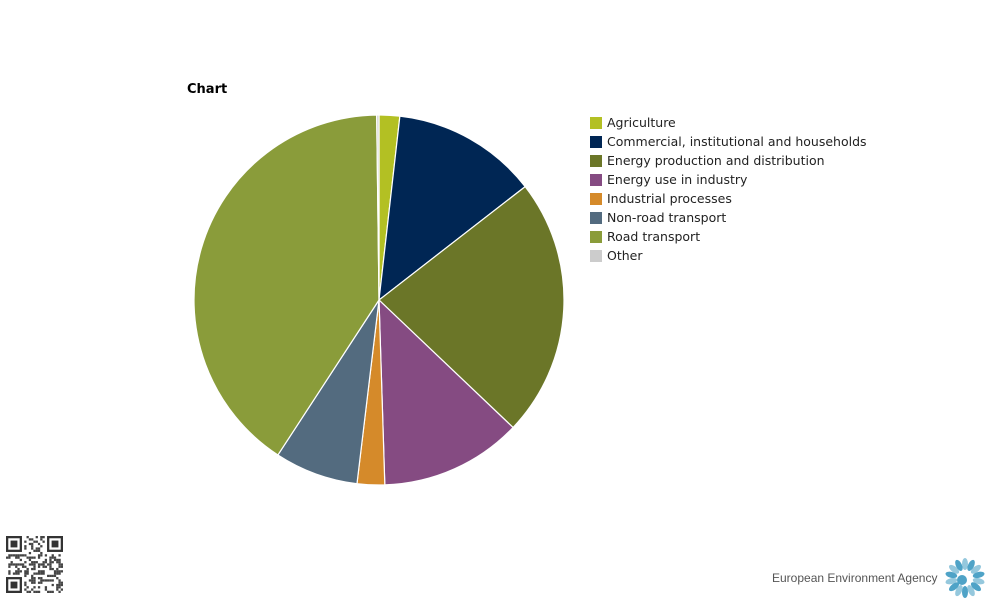 This screenshot has width=996, height=600. I want to click on legend-item: Non-road transport, so click(728, 217).